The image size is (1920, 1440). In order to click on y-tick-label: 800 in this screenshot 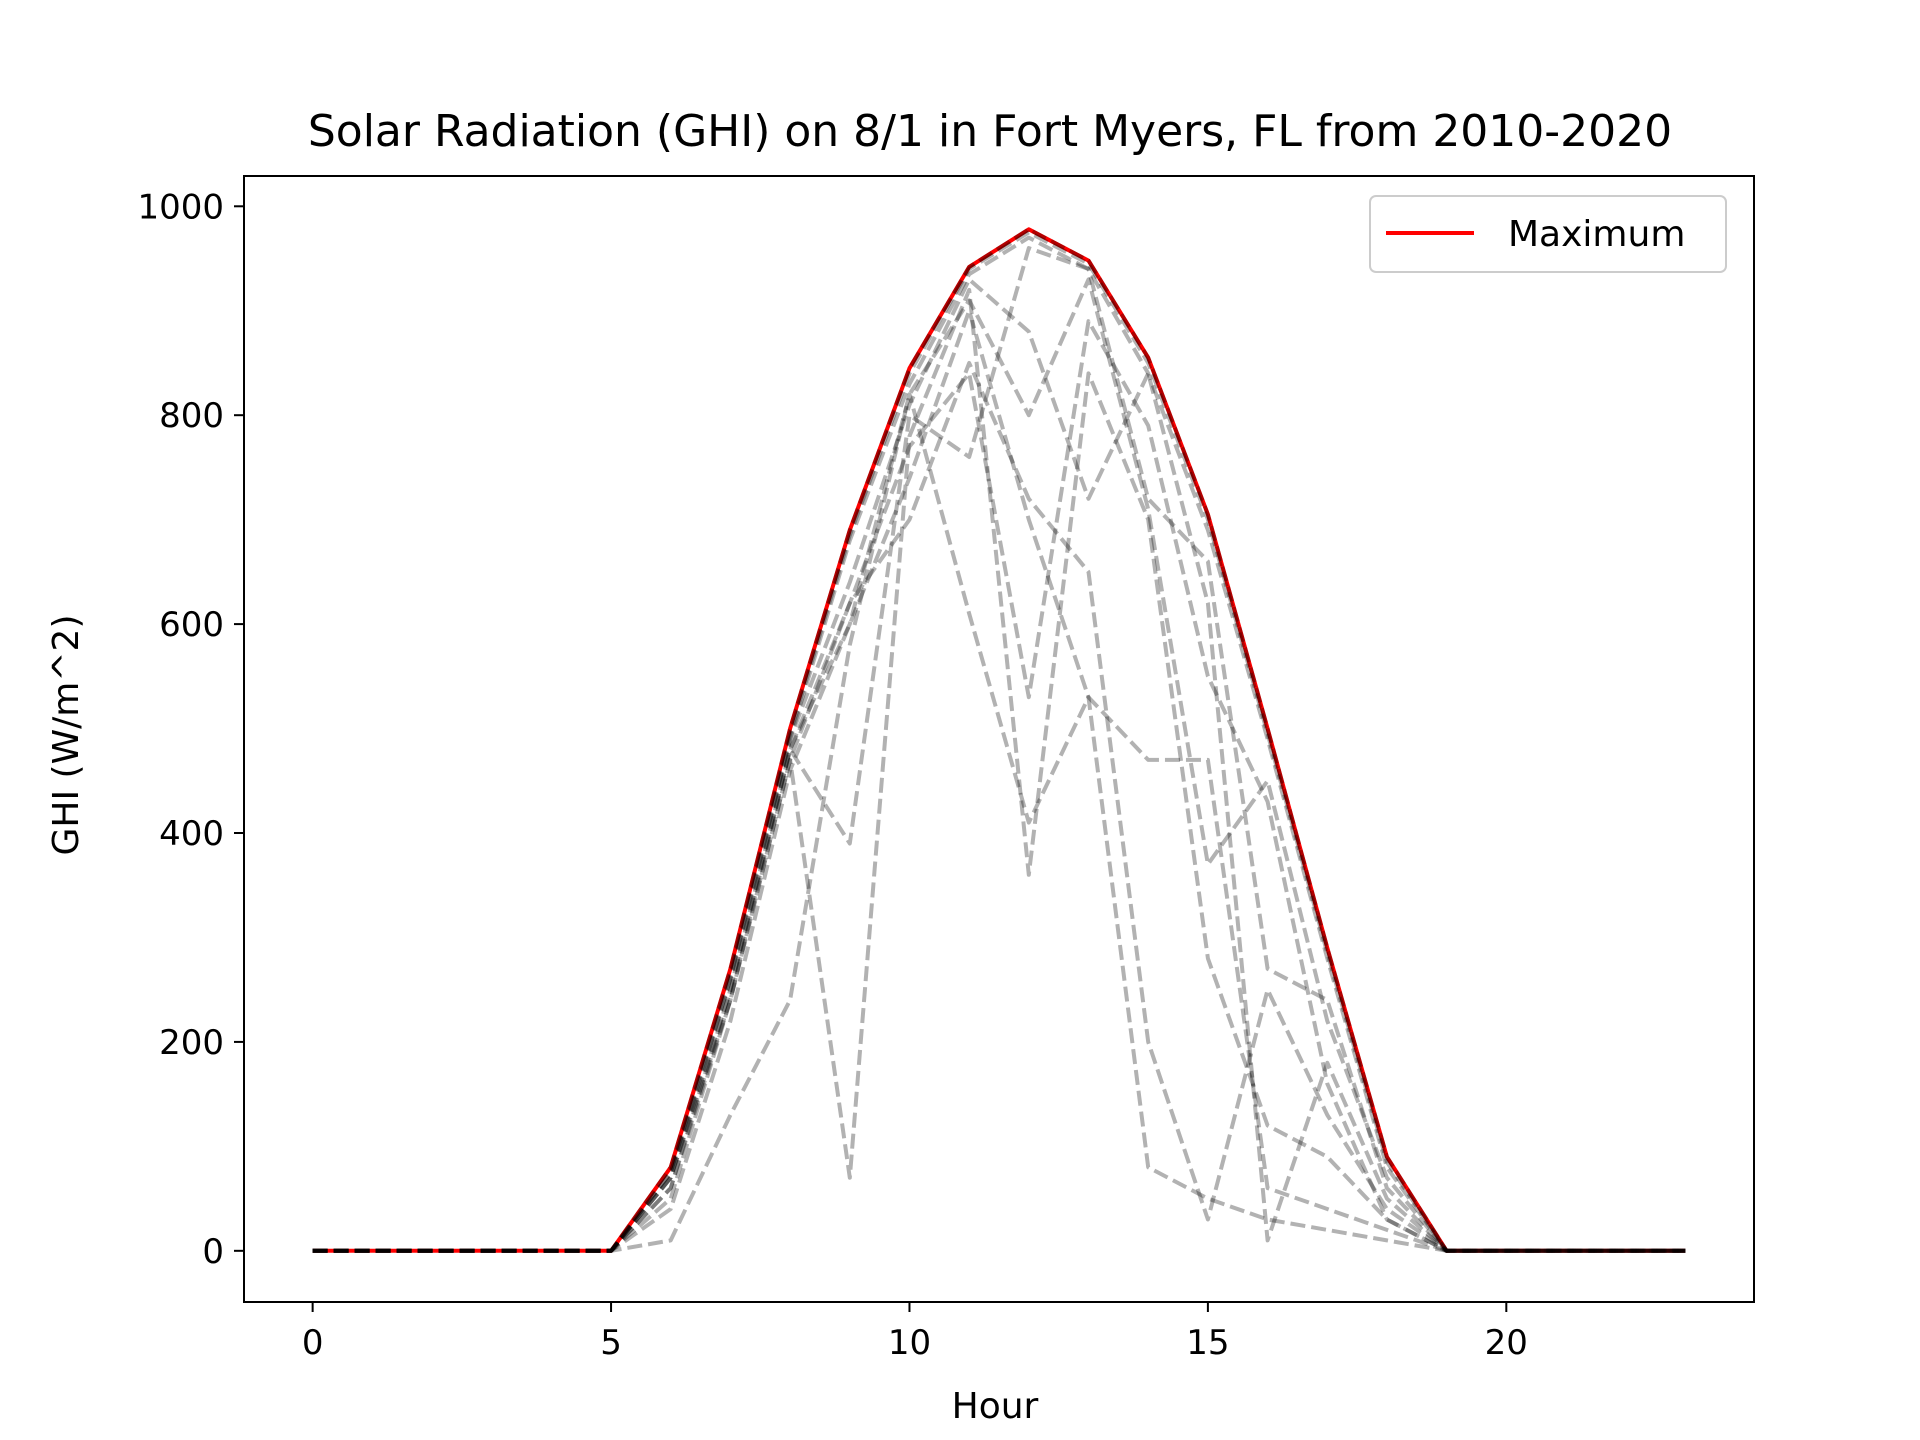, I will do `click(191, 416)`.